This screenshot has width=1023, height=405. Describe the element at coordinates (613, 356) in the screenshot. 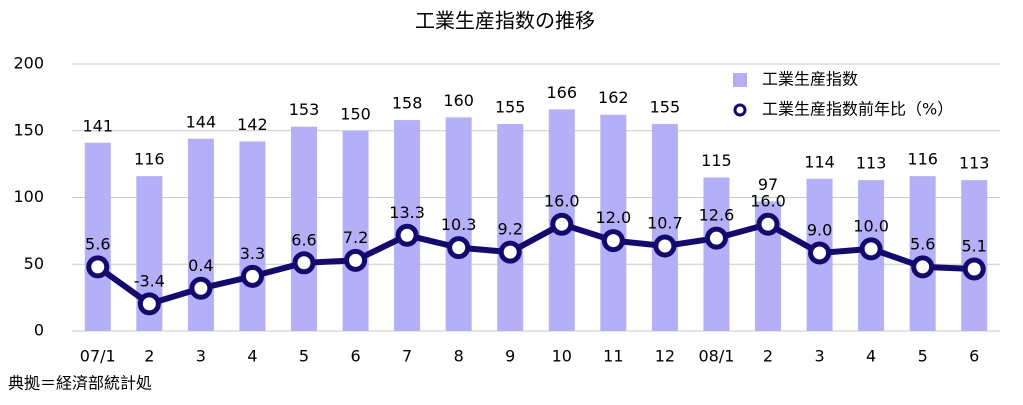

I see `x-tick-label: 11` at that location.